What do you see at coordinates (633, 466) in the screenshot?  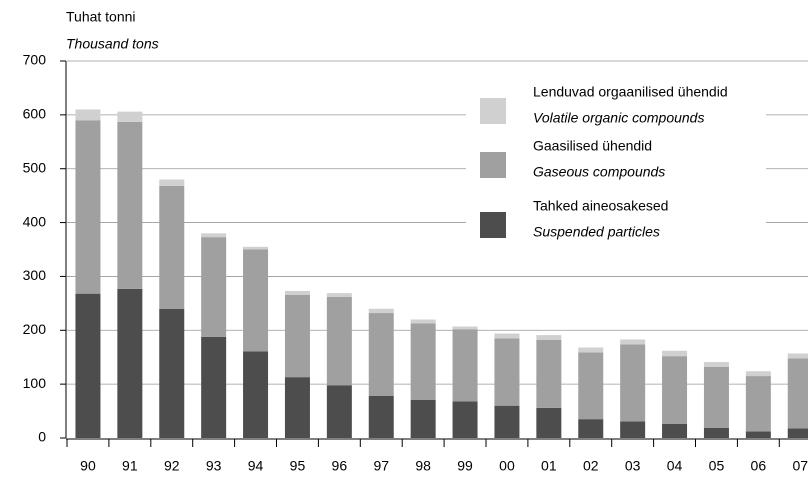 I see `x-tick-label: 03` at bounding box center [633, 466].